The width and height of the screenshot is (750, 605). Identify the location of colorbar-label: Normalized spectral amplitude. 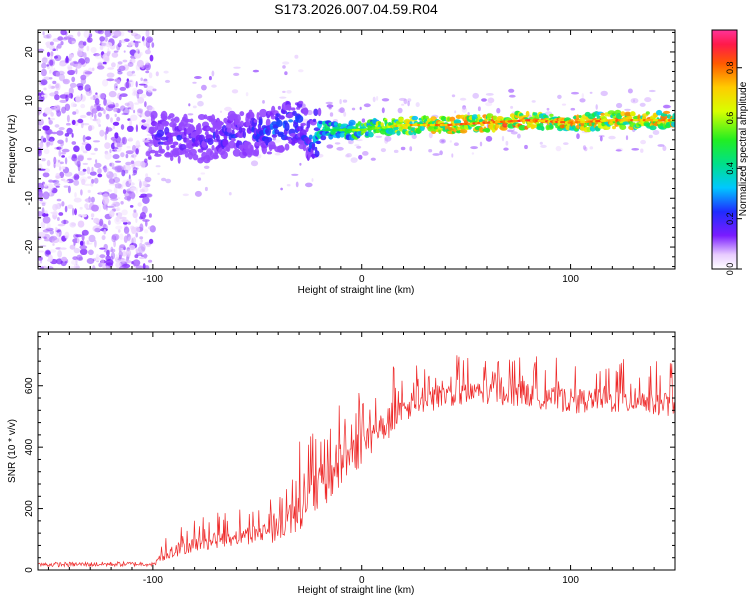
(743, 148).